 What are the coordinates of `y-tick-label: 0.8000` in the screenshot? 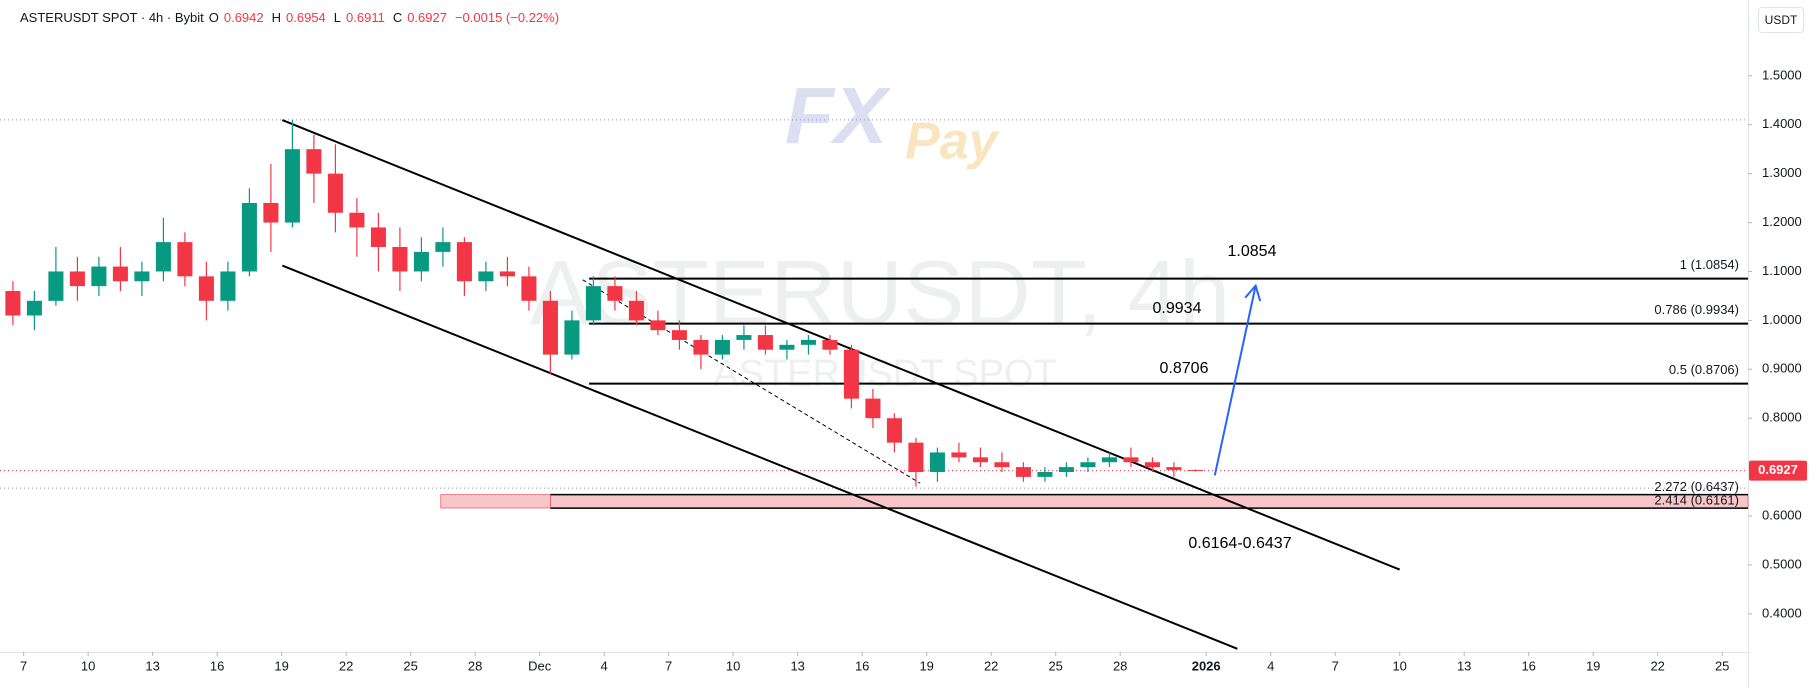 It's located at (1782, 417).